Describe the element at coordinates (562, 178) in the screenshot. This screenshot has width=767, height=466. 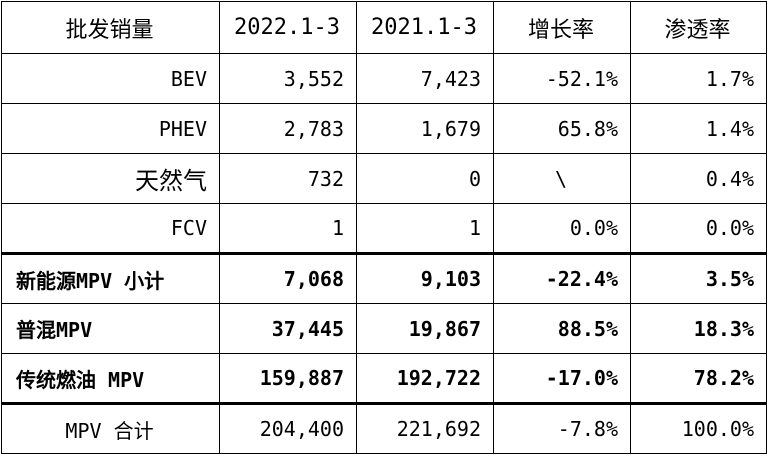
I see `cell-growth: \` at that location.